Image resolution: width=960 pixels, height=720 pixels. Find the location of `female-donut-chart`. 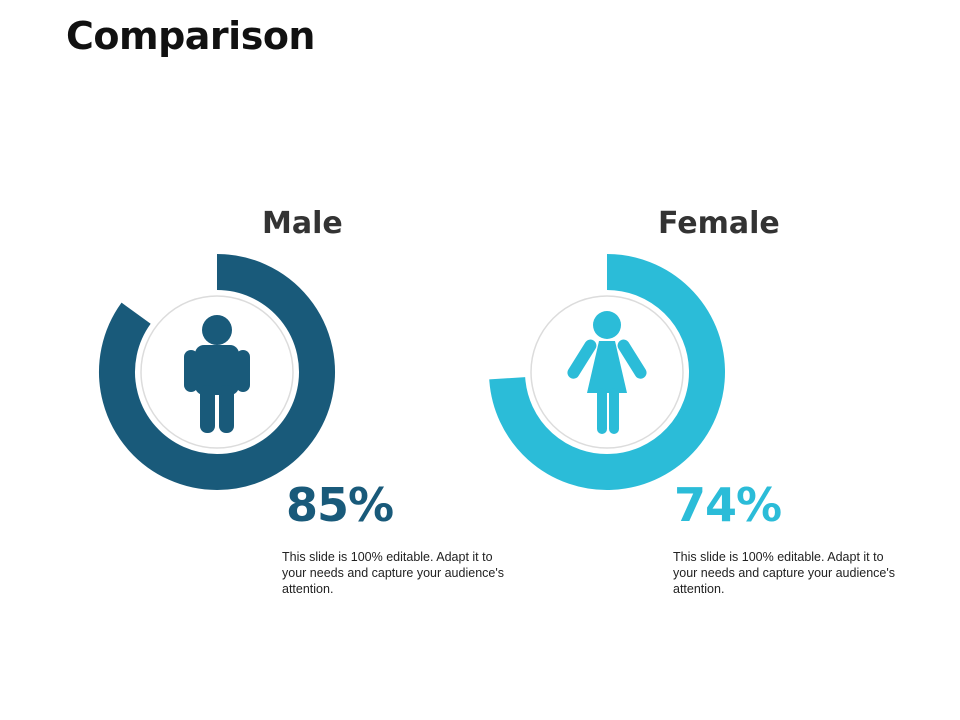

female-donut-chart is located at coordinates (607, 372).